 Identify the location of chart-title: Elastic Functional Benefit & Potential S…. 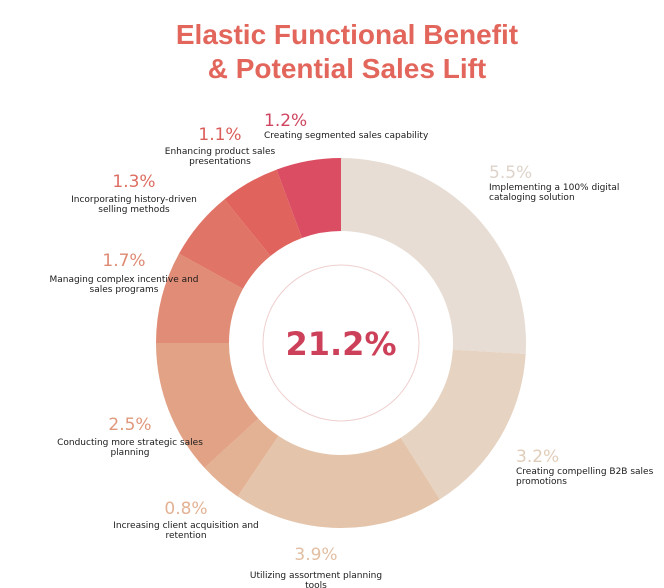
(332, 52).